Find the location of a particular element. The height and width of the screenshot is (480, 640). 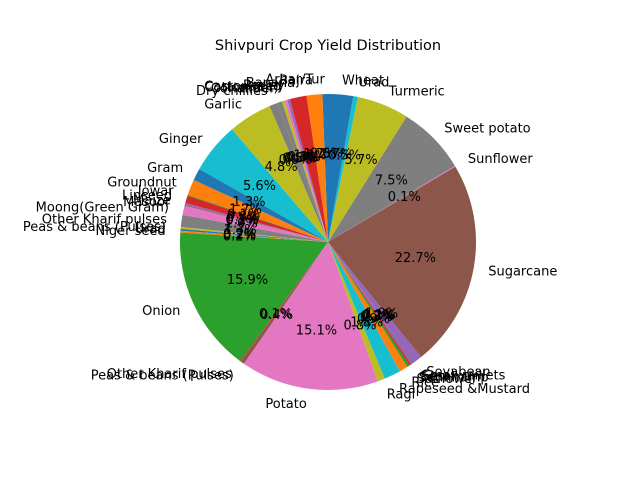

slice-label-20: Niger seed is located at coordinates (131, 231).